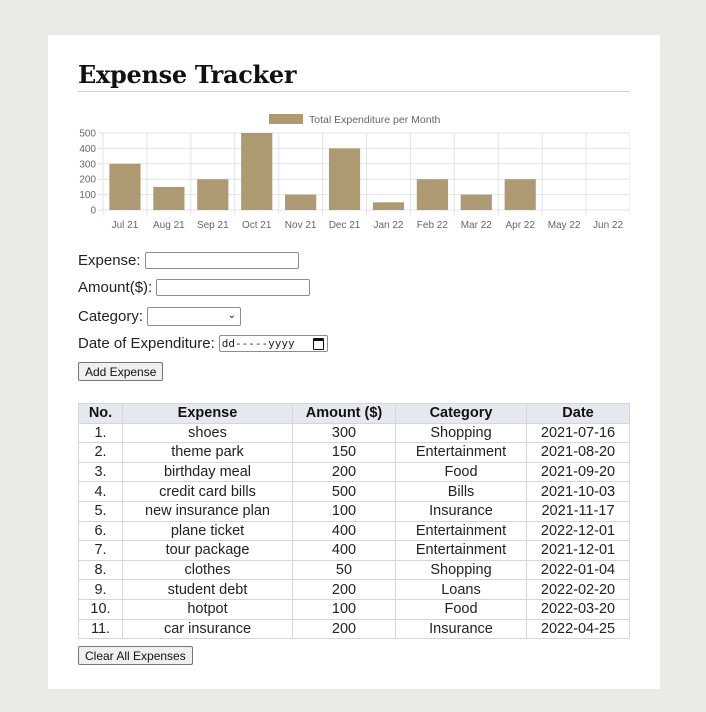 The image size is (706, 712). I want to click on table-row: 10. hotpot 100 Food 2022-03-20, so click(354, 609).